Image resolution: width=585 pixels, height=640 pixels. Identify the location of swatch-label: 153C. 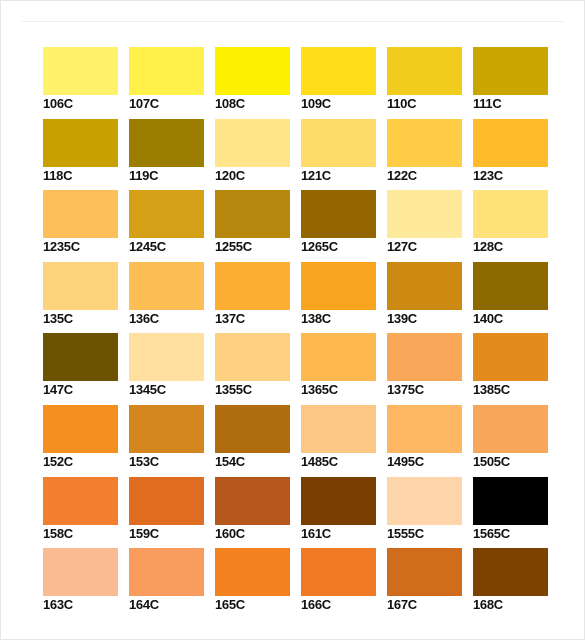
(144, 461).